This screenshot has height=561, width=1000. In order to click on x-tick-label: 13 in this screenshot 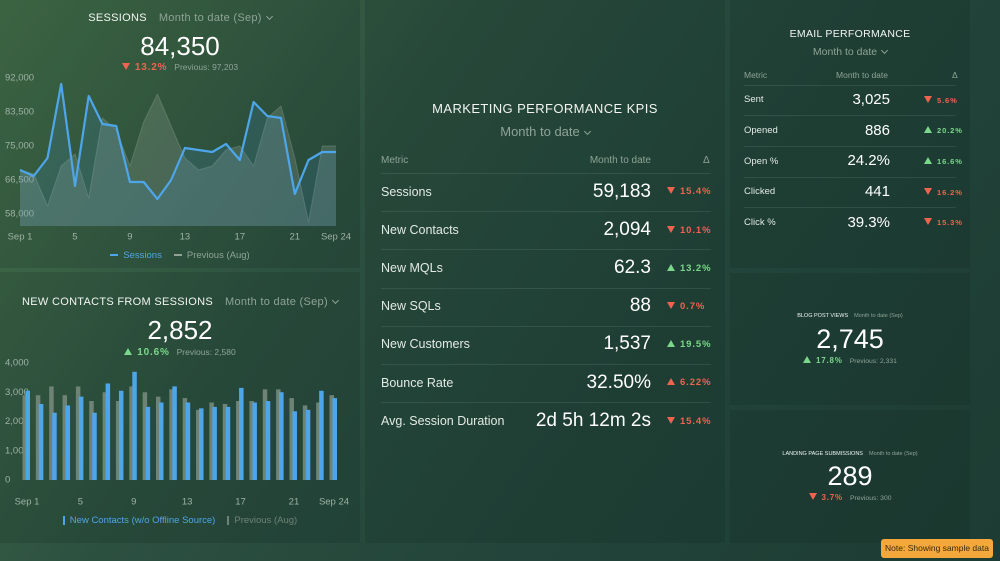, I will do `click(187, 502)`.